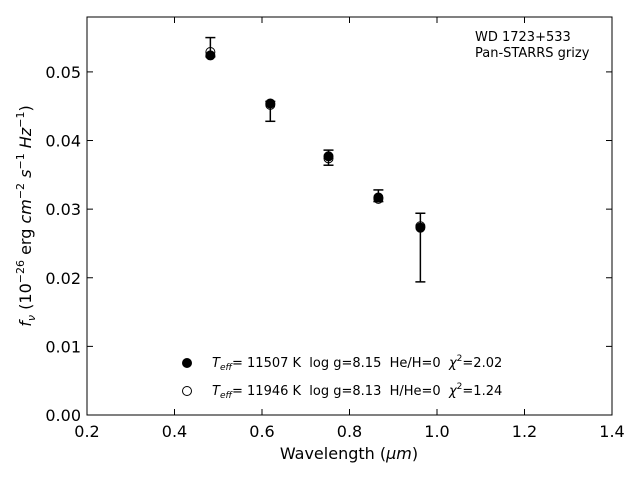 This screenshot has height=480, width=640. What do you see at coordinates (524, 431) in the screenshot?
I see `x-tick-label: 1.2` at bounding box center [524, 431].